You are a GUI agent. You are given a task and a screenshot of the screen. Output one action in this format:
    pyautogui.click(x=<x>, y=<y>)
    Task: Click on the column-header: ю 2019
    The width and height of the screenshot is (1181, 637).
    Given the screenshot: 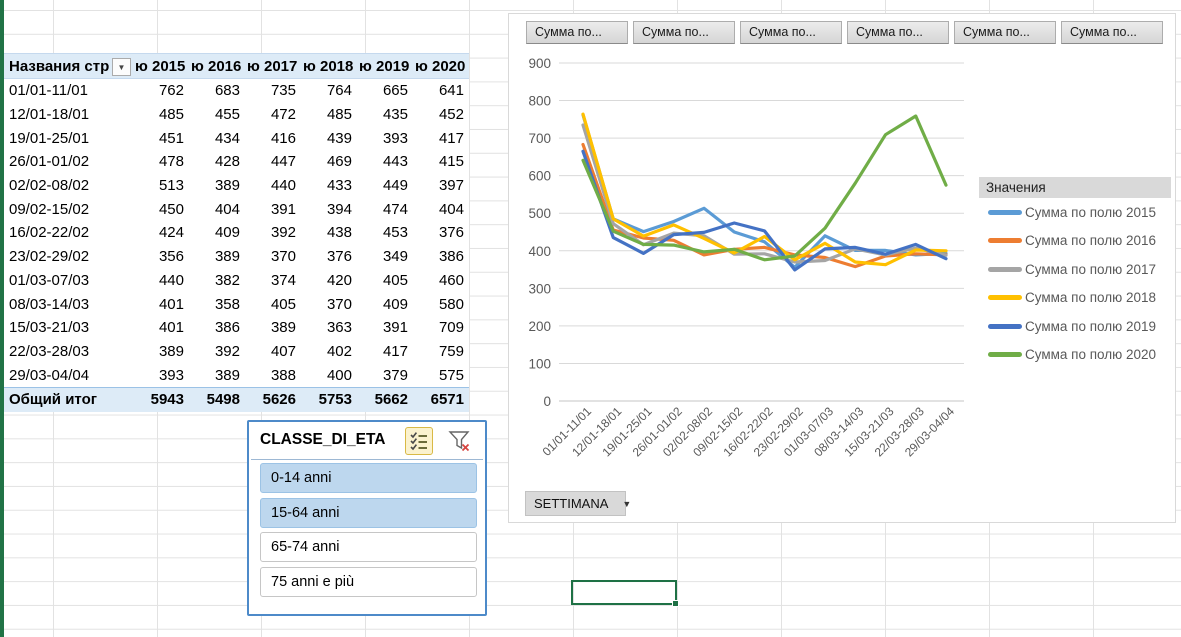 What is the action you would take?
    pyautogui.click(x=384, y=66)
    